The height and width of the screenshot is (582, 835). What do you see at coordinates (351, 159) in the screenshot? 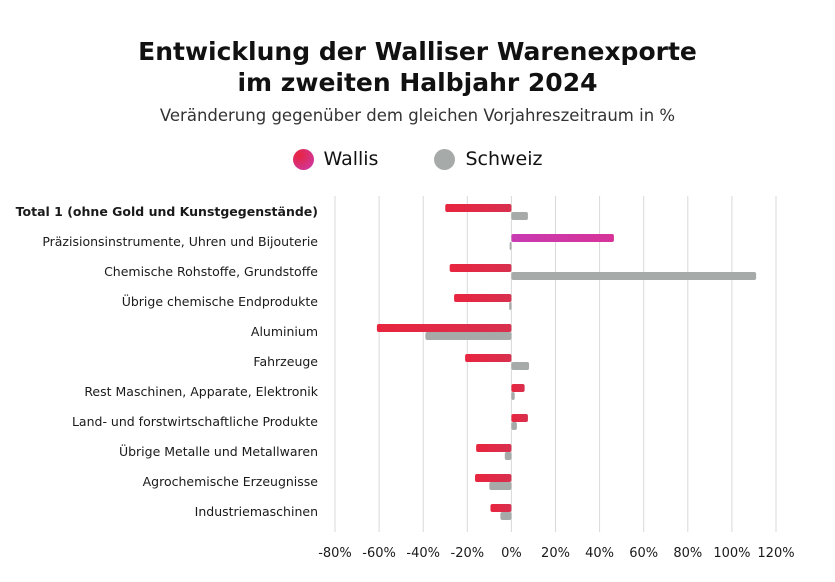
I see `legend-label-wallis: Wallis` at bounding box center [351, 159].